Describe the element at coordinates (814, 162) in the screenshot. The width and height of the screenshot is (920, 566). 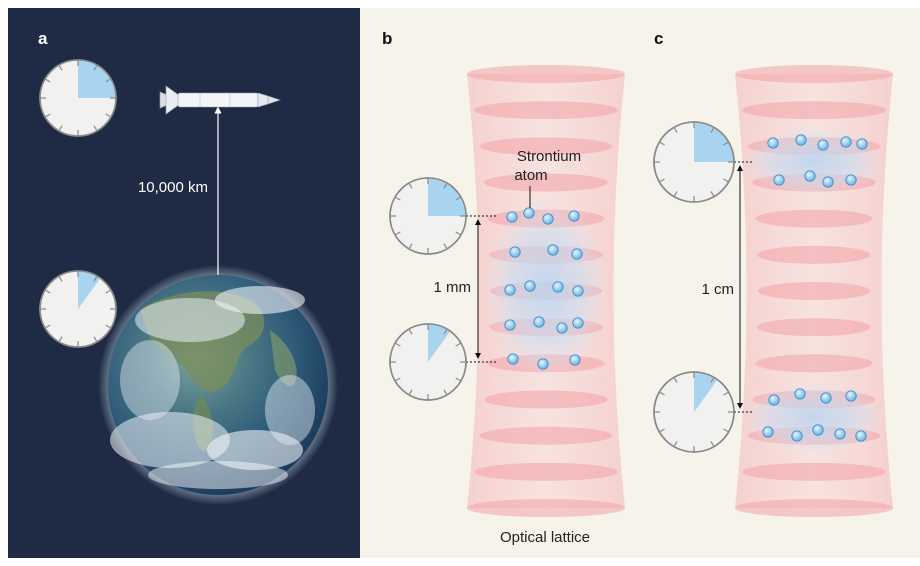
I see `atom-cloud-c-top` at that location.